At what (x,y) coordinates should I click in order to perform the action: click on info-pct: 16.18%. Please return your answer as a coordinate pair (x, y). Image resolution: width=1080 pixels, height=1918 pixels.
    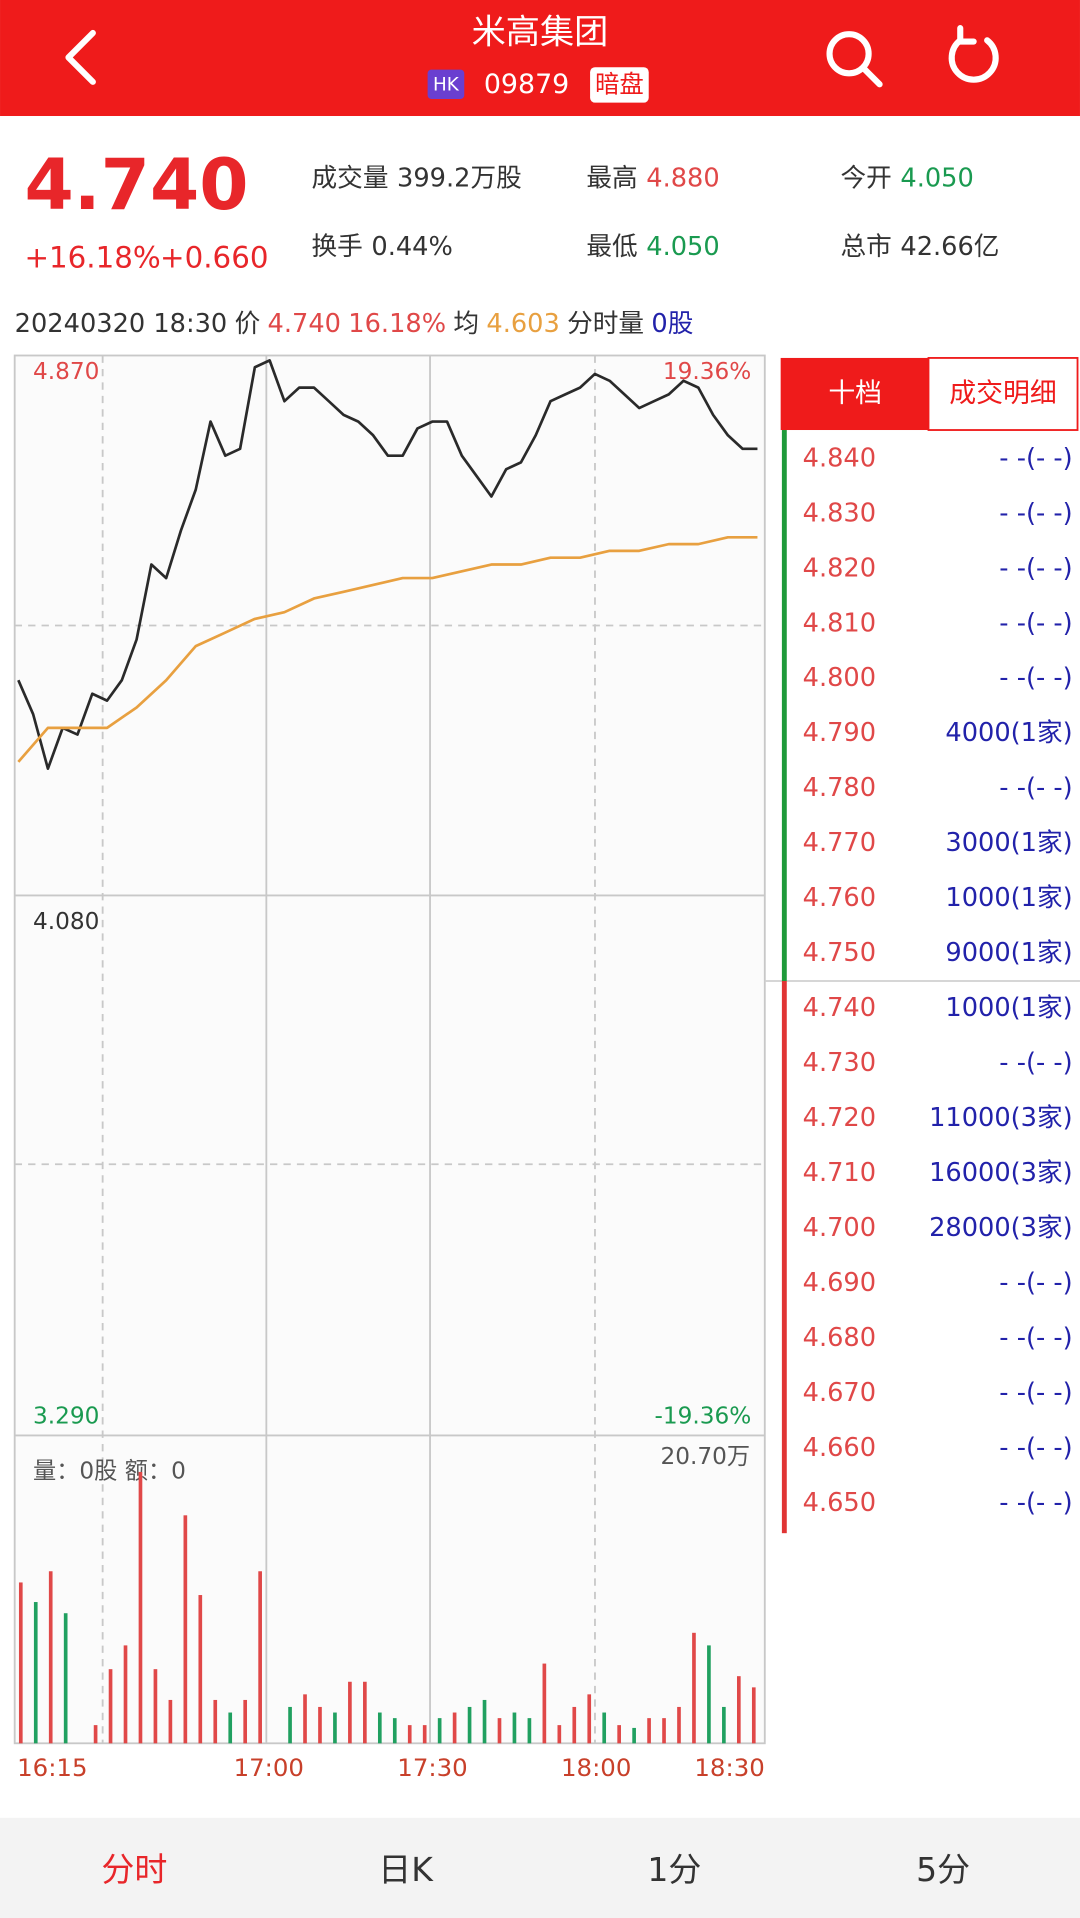
    Looking at the image, I should click on (397, 324).